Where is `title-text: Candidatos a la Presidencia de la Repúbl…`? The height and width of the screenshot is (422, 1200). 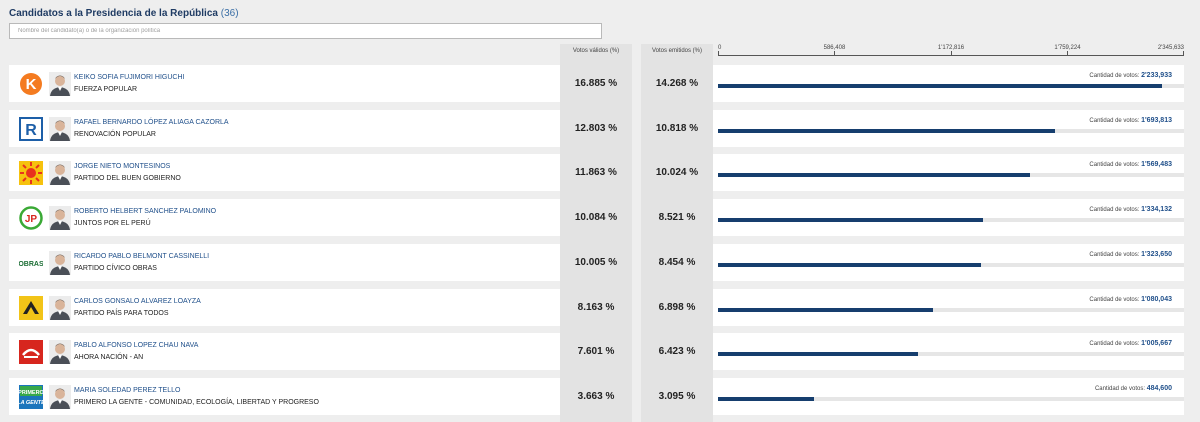 title-text: Candidatos a la Presidencia de la Repúbl… is located at coordinates (113, 13).